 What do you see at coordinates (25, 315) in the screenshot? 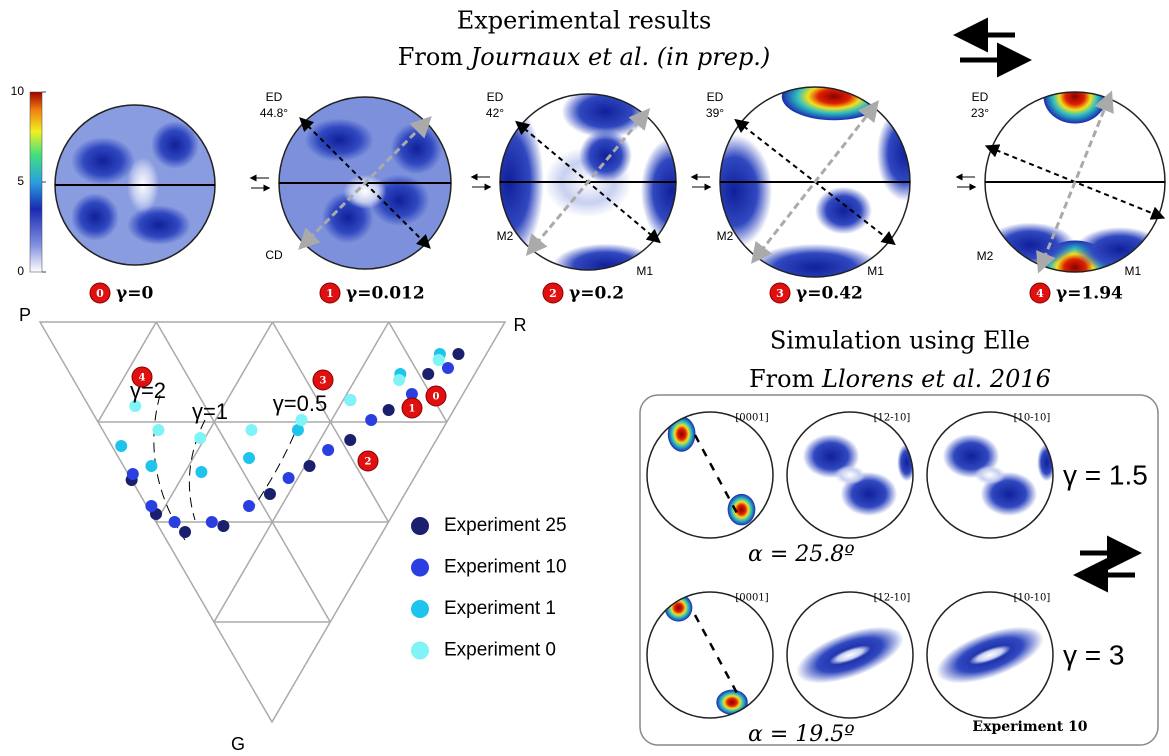
I see `vertex-label: P` at bounding box center [25, 315].